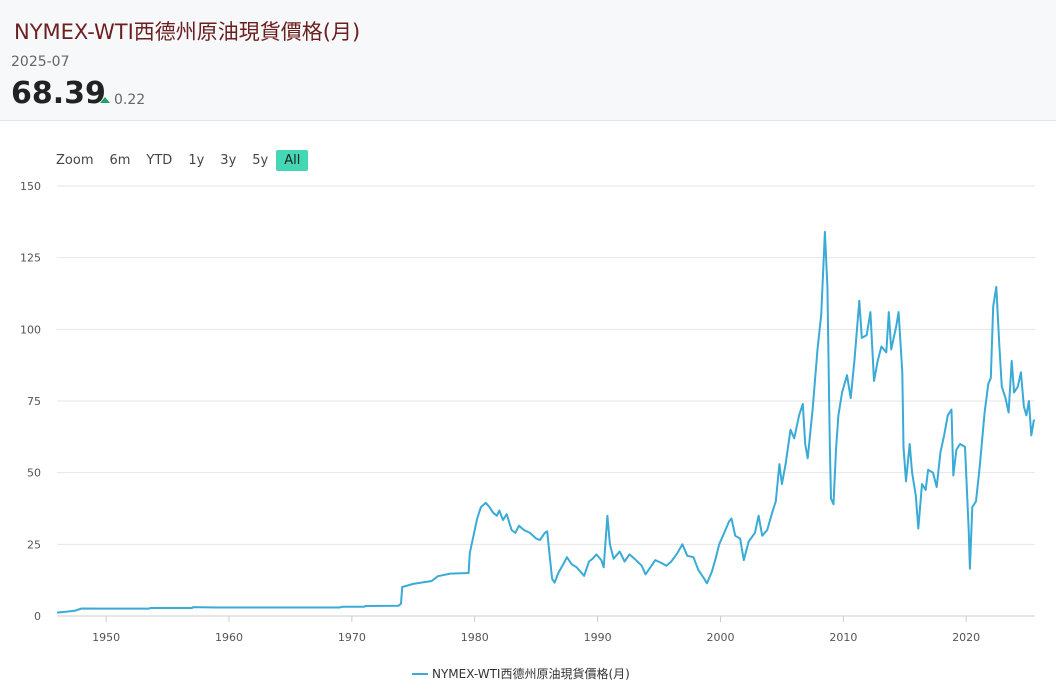 The image size is (1056, 685). I want to click on x-axis-ticks: 1950 1960 1970 1980 1990 2000 2010 2020, so click(536, 630).